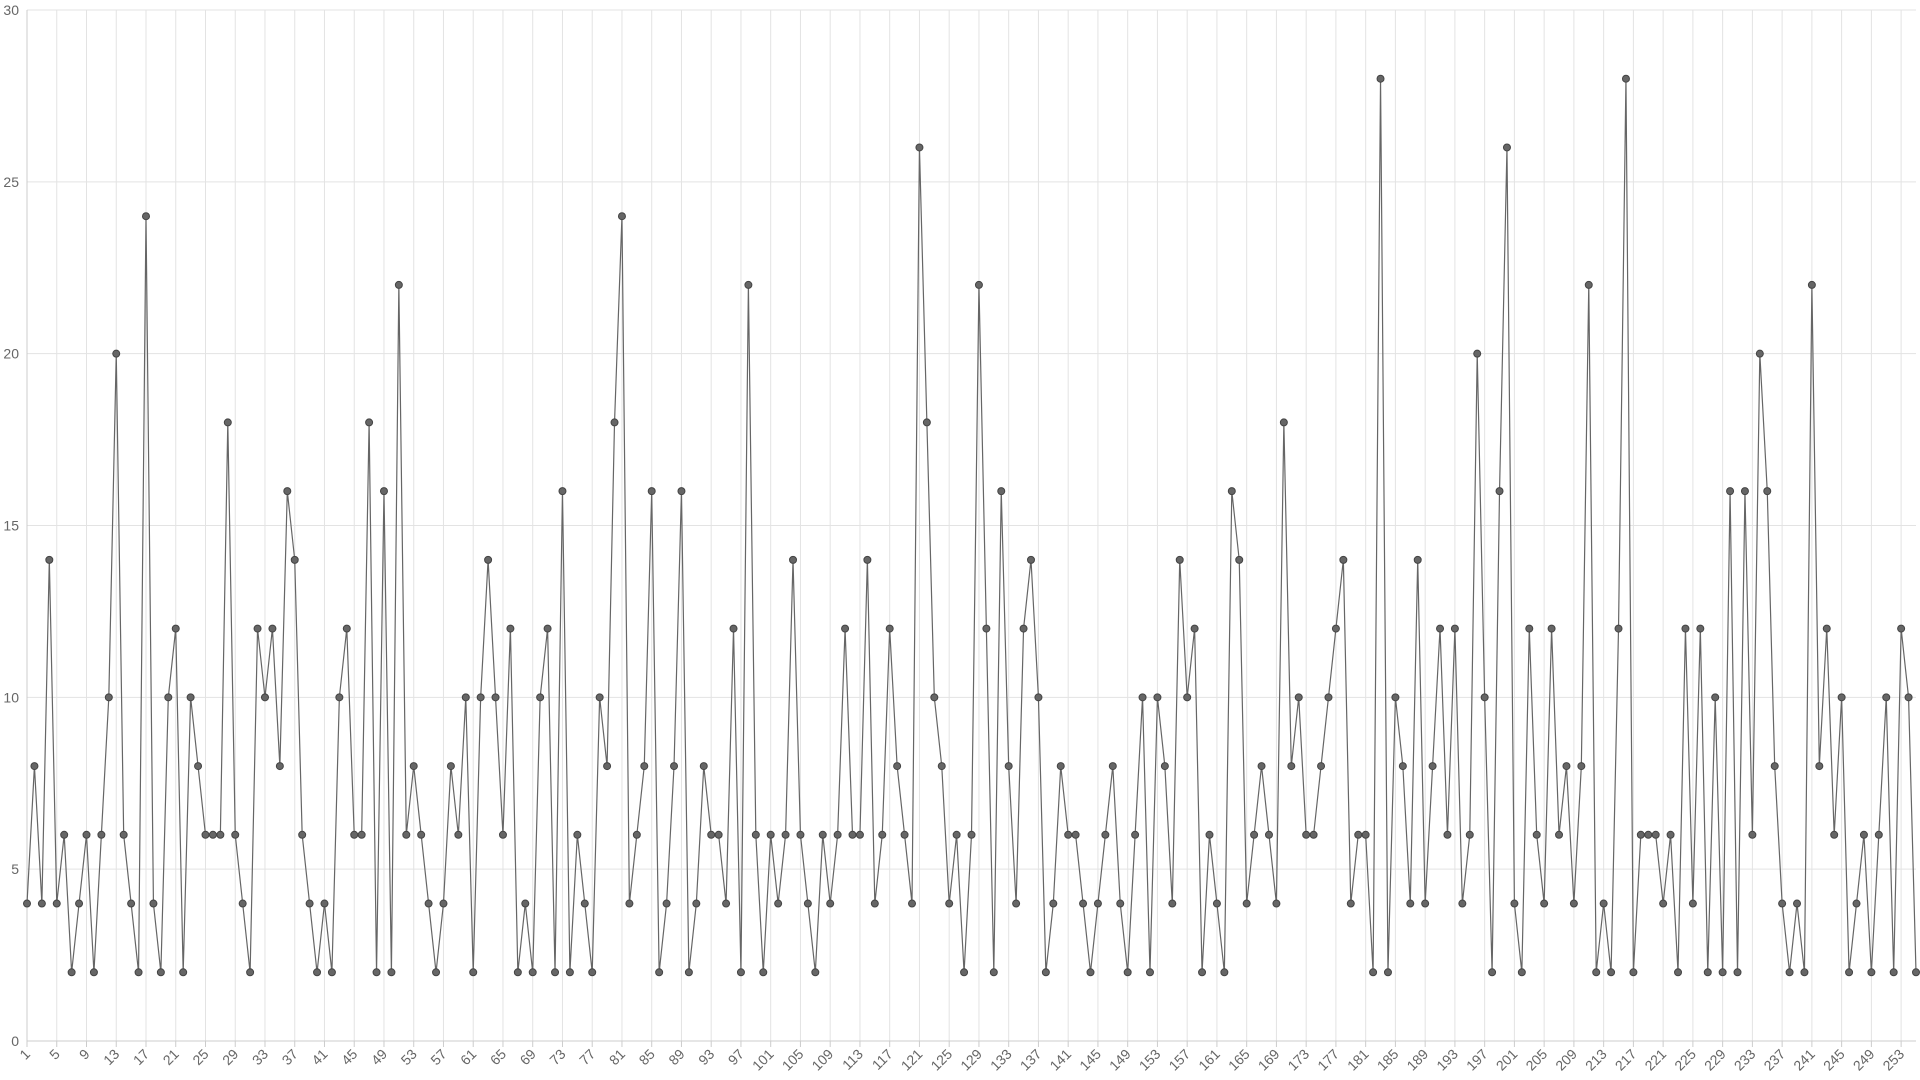 This screenshot has width=1920, height=1080. What do you see at coordinates (1536, 1060) in the screenshot?
I see `x-tick-label: 205` at bounding box center [1536, 1060].